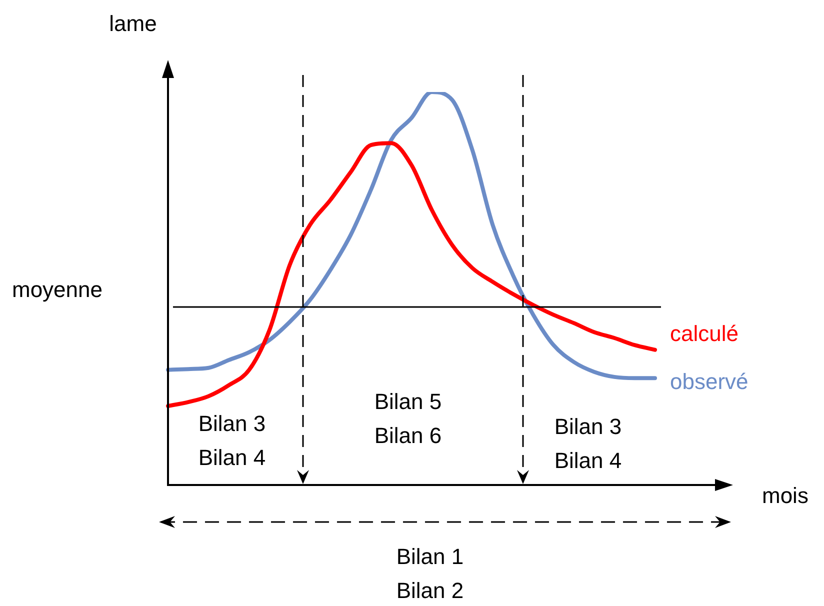  Describe the element at coordinates (408, 419) in the screenshot. I see `annotation: Bilan 5 Bilan 6` at that location.